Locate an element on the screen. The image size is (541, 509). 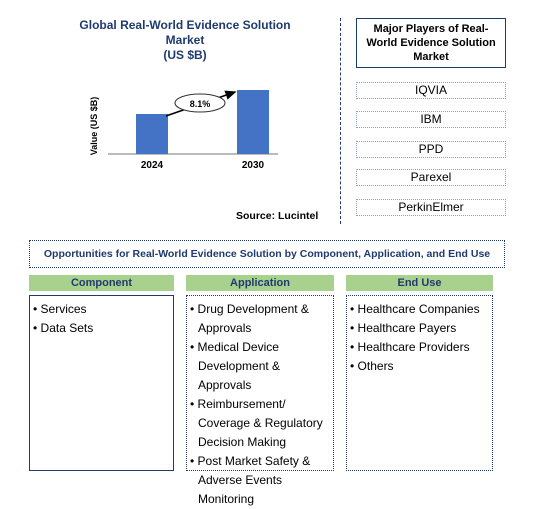
bar-2030 is located at coordinates (253, 122).